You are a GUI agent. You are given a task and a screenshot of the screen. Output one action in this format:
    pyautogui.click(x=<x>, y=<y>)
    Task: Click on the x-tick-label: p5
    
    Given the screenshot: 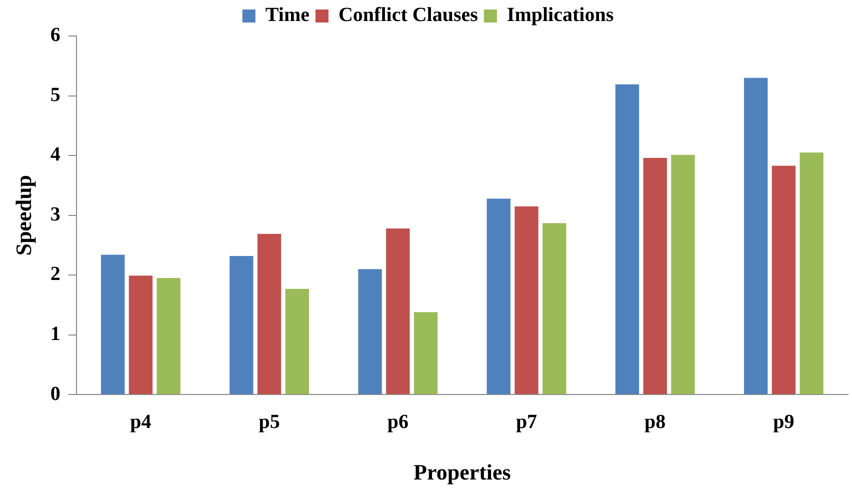 What is the action you would take?
    pyautogui.click(x=269, y=421)
    